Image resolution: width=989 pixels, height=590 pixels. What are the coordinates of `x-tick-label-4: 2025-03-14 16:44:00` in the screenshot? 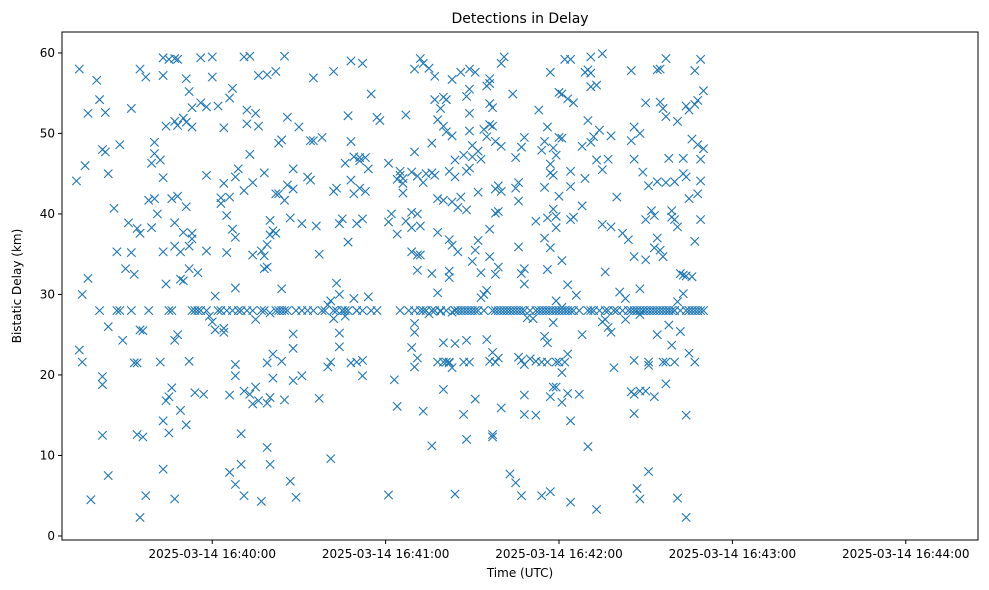 It's located at (905, 554).